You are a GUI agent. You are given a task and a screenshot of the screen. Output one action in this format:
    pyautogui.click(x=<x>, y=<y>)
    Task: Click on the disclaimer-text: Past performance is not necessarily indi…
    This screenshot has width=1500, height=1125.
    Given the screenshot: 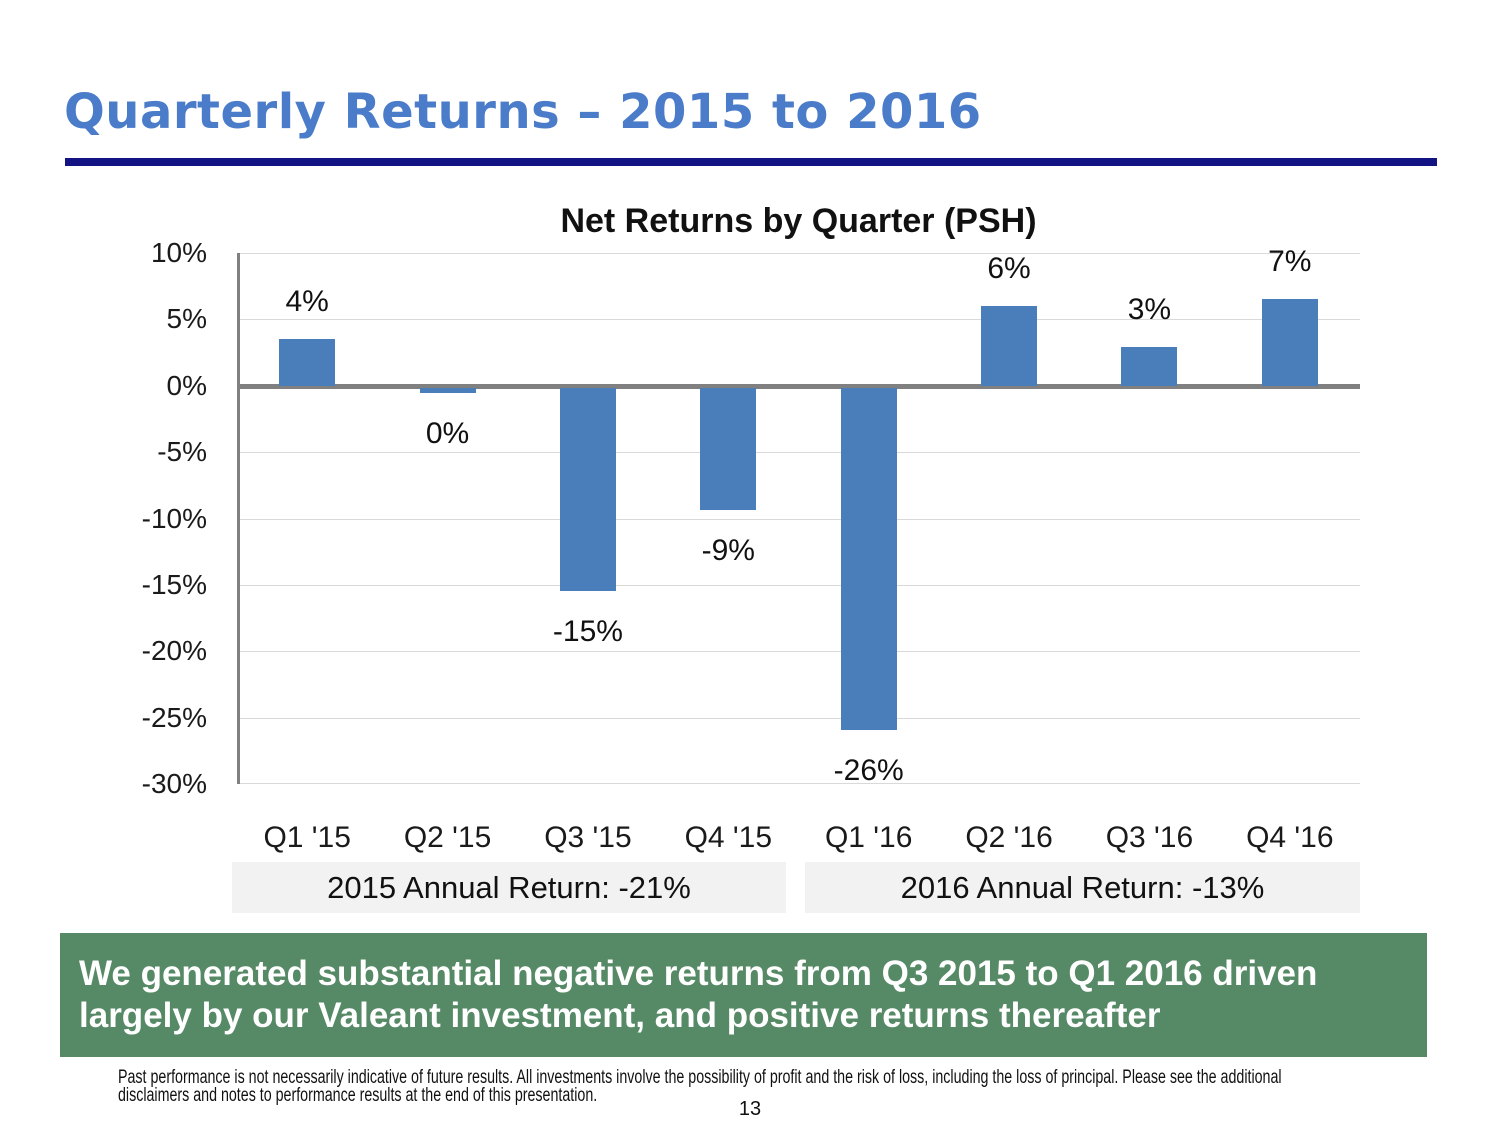 What is the action you would take?
    pyautogui.click(x=700, y=1086)
    